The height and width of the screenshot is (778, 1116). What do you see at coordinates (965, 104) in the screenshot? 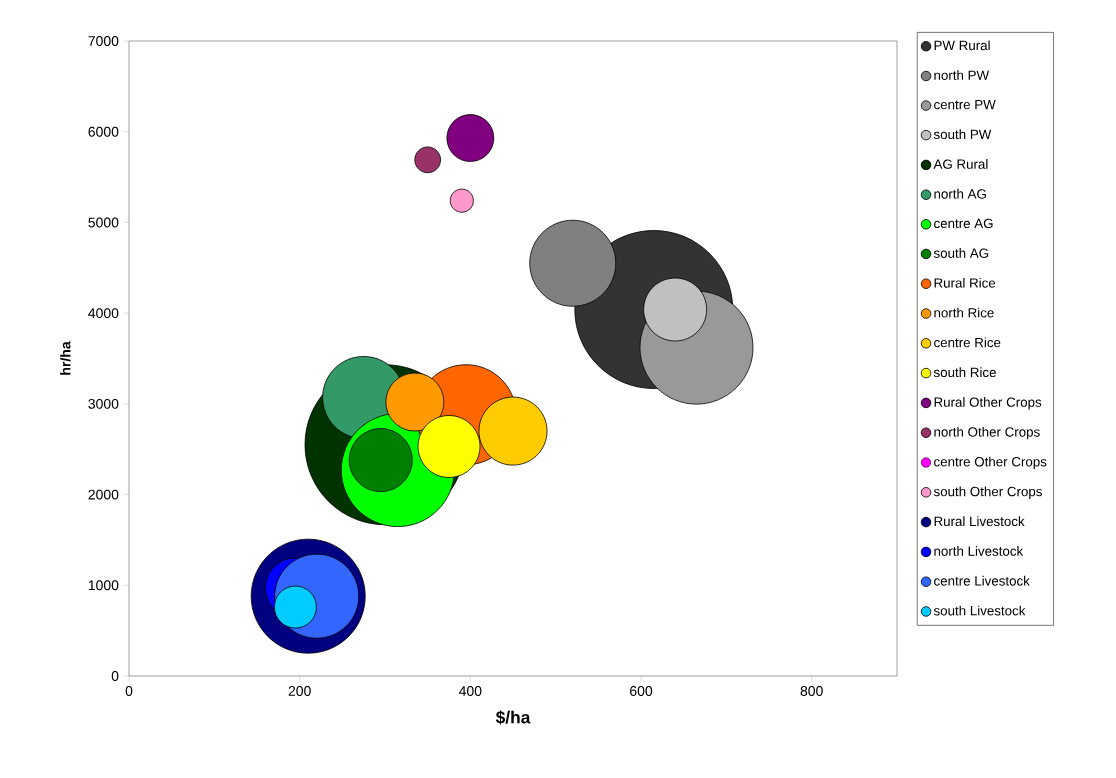
I see `legend-label: centre PW` at bounding box center [965, 104].